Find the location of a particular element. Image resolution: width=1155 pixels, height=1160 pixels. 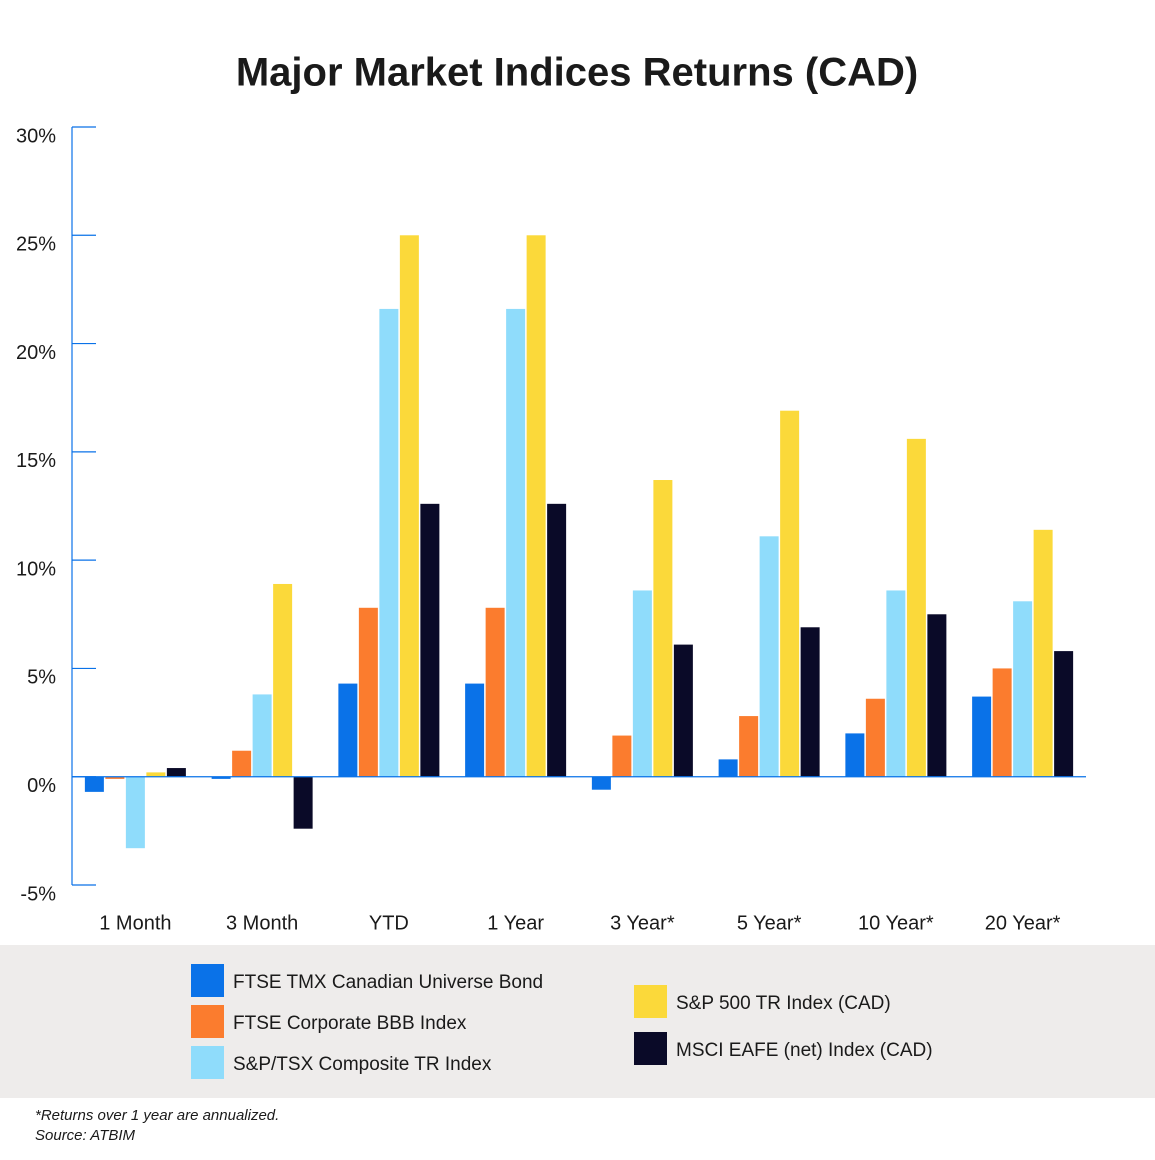

legend-label: MSCI EAFE (net) Index (CAD) is located at coordinates (804, 1050).